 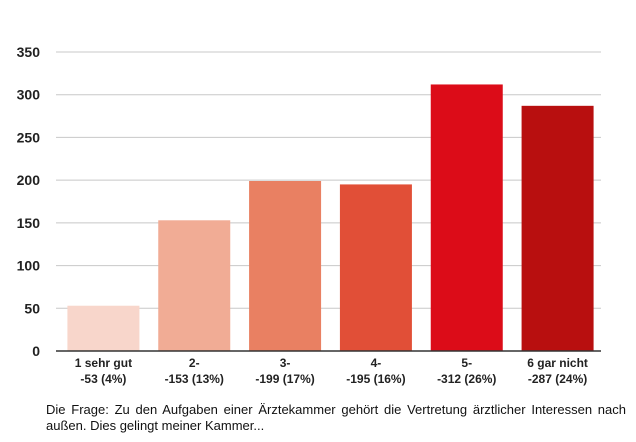 I want to click on y-tick-label: 100, so click(x=29, y=266).